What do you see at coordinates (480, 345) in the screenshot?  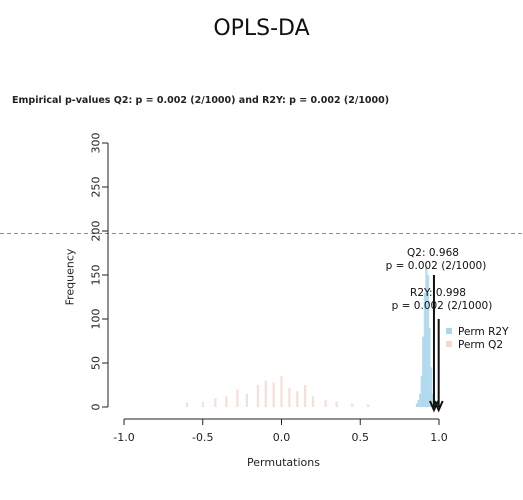 I see `legend-label: Perm Q2` at bounding box center [480, 345].